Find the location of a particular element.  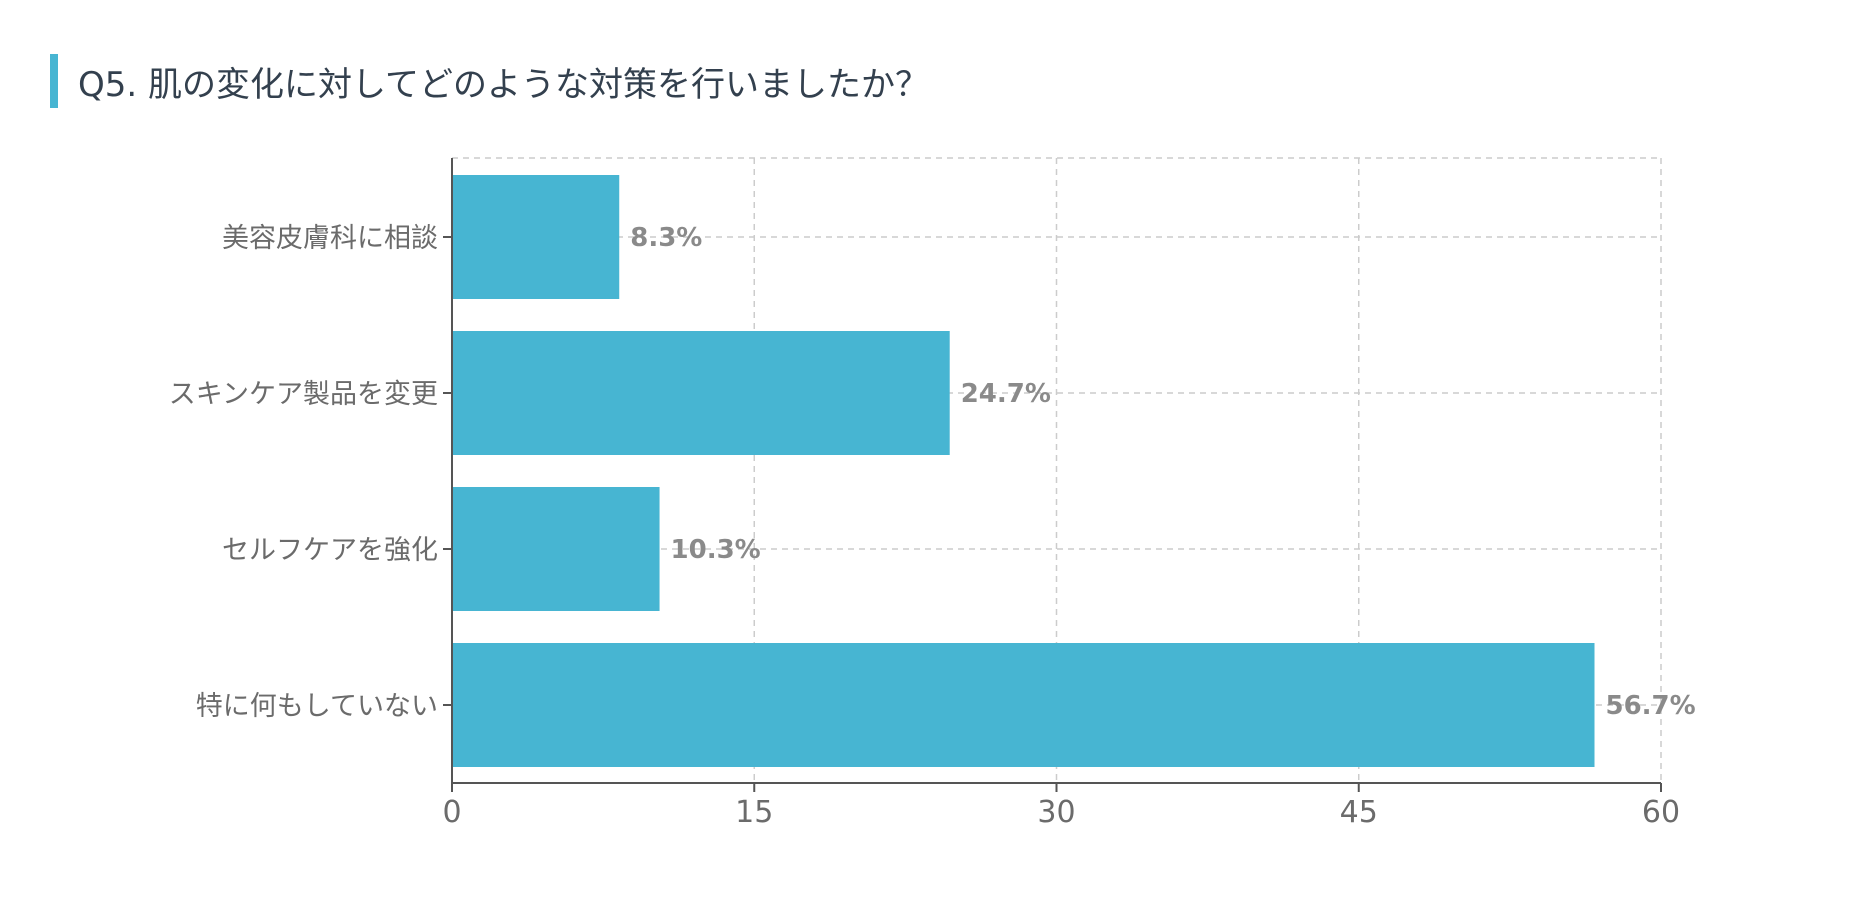

data-label: 24.7% is located at coordinates (1006, 394).